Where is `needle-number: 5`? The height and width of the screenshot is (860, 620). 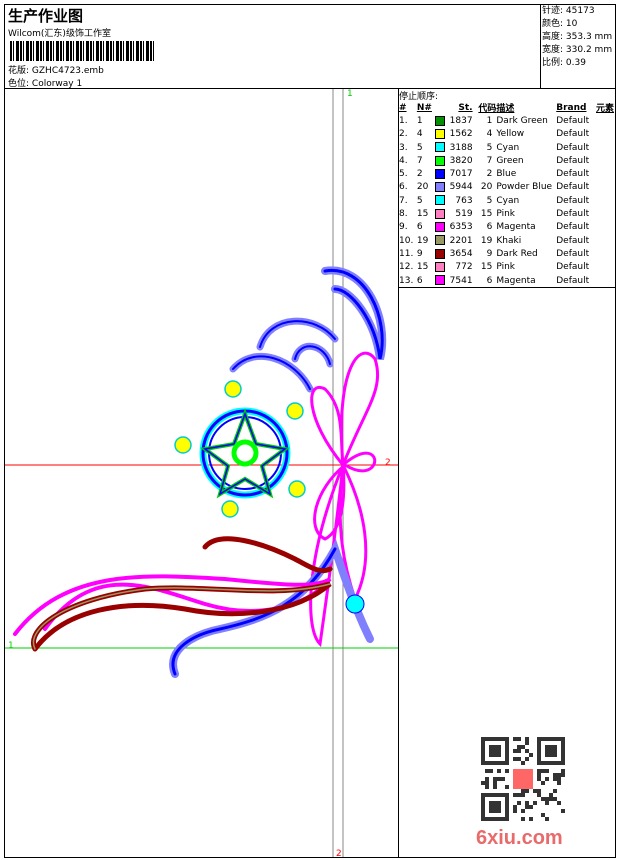 needle-number: 5 is located at coordinates (419, 200).